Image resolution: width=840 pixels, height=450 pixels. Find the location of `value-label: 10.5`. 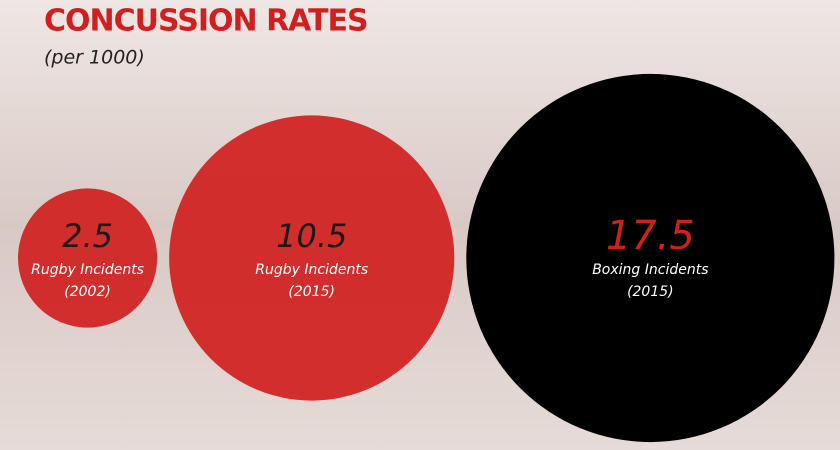

value-label: 10.5 is located at coordinates (311, 236).